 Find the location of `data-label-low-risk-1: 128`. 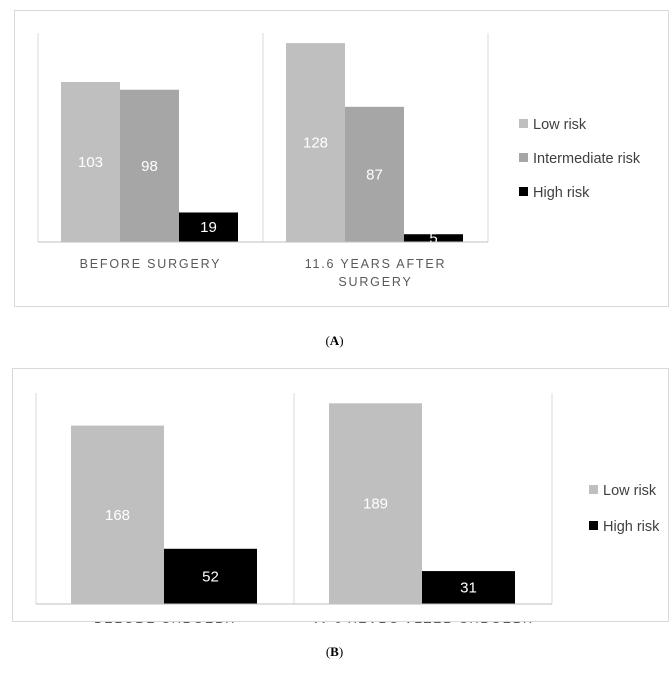

data-label-low-risk-1: 128 is located at coordinates (315, 143).